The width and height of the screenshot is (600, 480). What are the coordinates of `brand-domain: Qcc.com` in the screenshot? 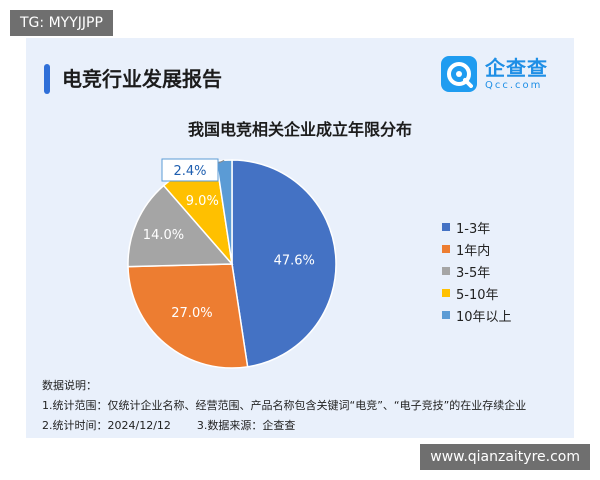 It's located at (514, 85).